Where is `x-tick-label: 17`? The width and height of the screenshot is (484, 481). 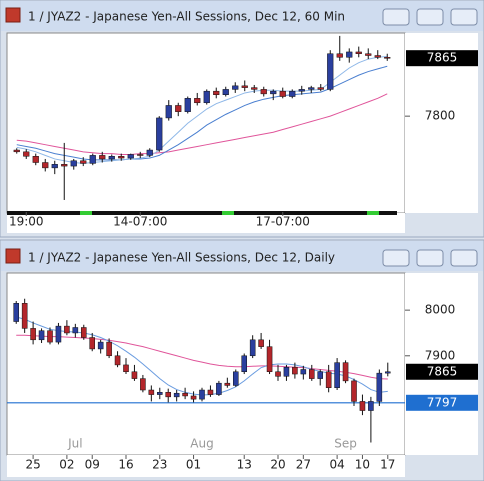
x-tick-label: 17 is located at coordinates (387, 465).